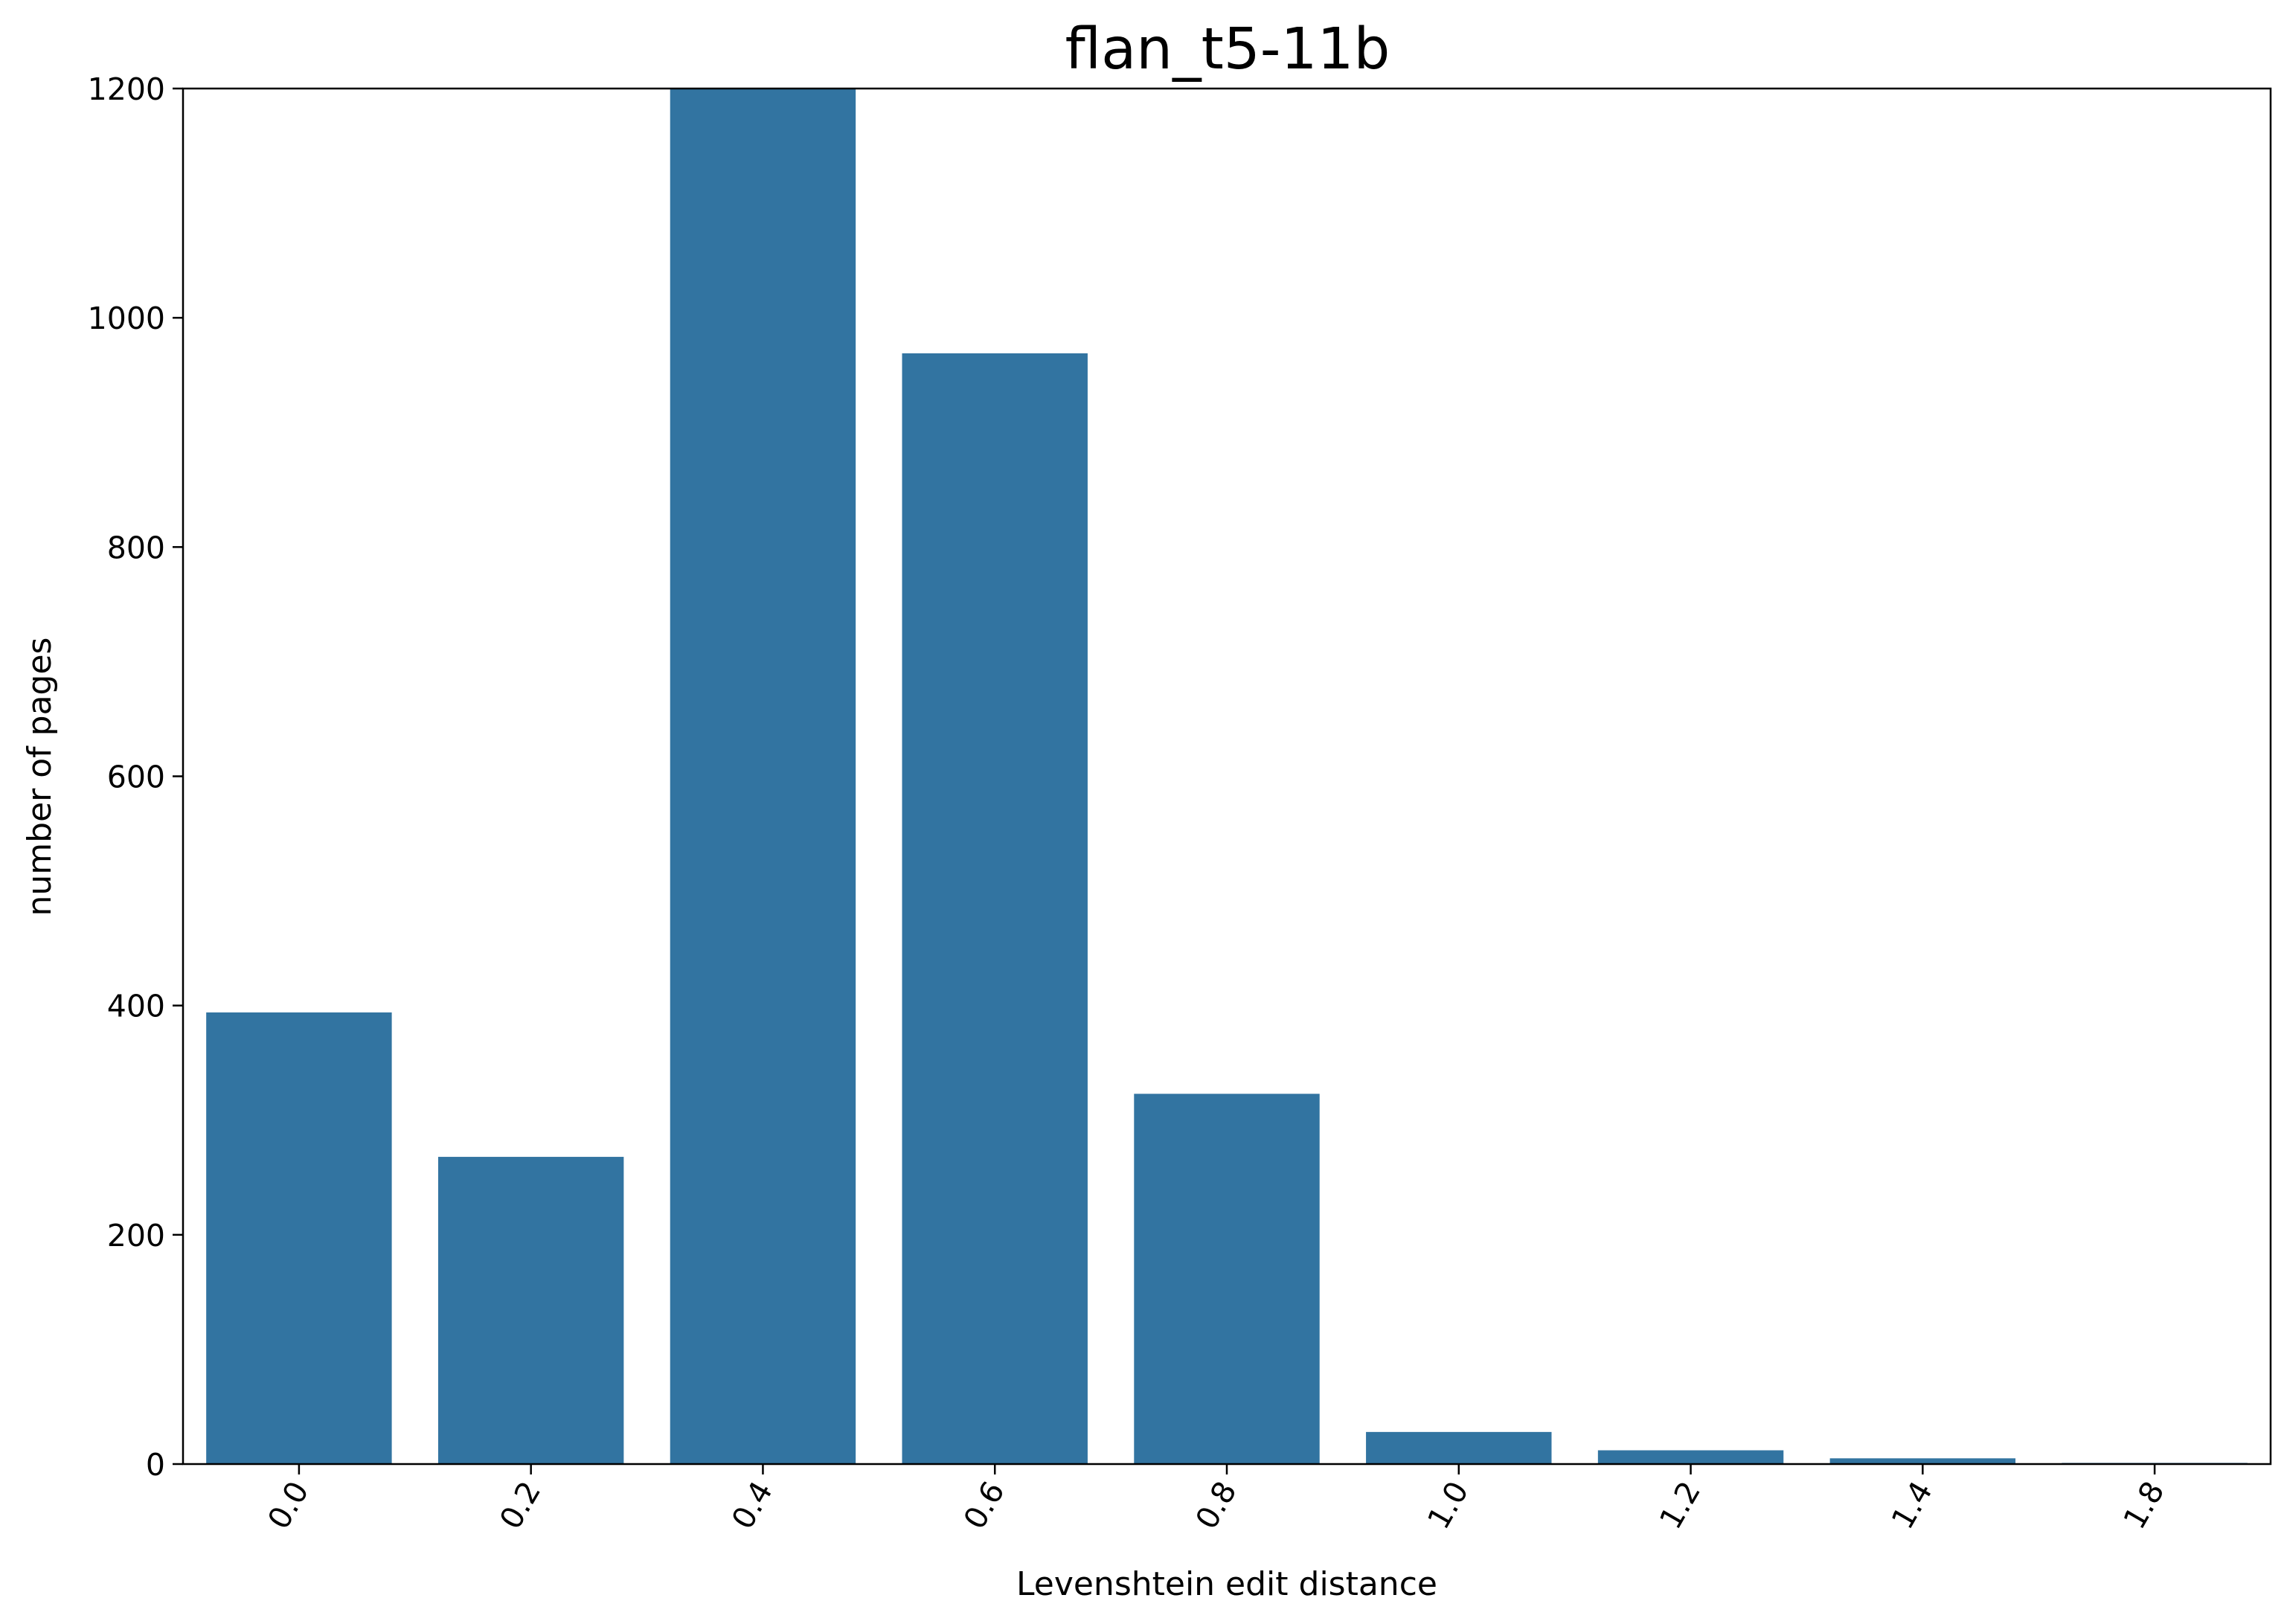 This screenshot has width=2284, height=1624. Describe the element at coordinates (299, 1238) in the screenshot. I see `bar-0.0` at that location.